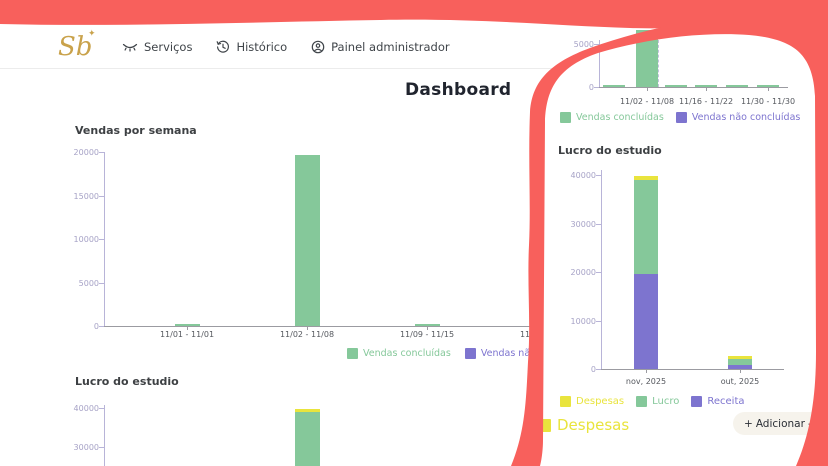  Describe the element at coordinates (666, 401) in the screenshot. I see `legend-label: Lucro` at that location.